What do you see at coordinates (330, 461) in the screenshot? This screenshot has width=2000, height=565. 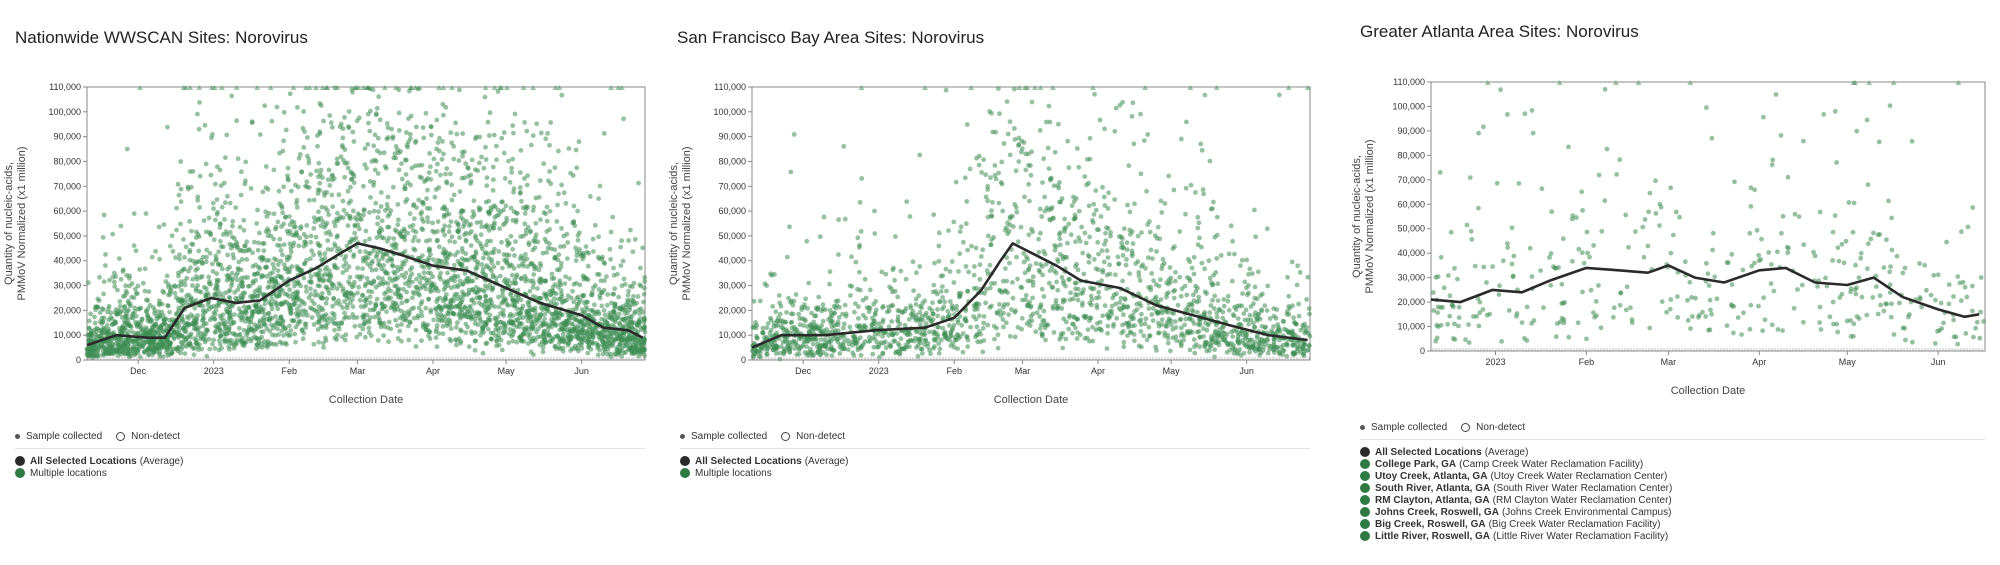 I see `legend-location-item: All Selected Locations (Average)` at bounding box center [330, 461].